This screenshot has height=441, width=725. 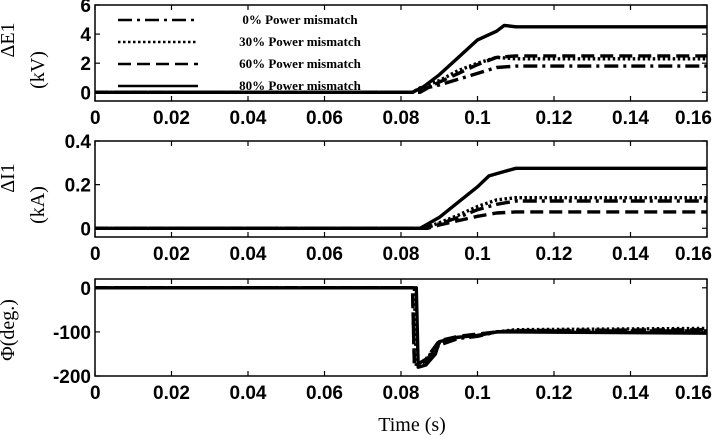 What do you see at coordinates (300, 19) in the screenshot?
I see `legend-label: 0% Power mismatch` at bounding box center [300, 19].